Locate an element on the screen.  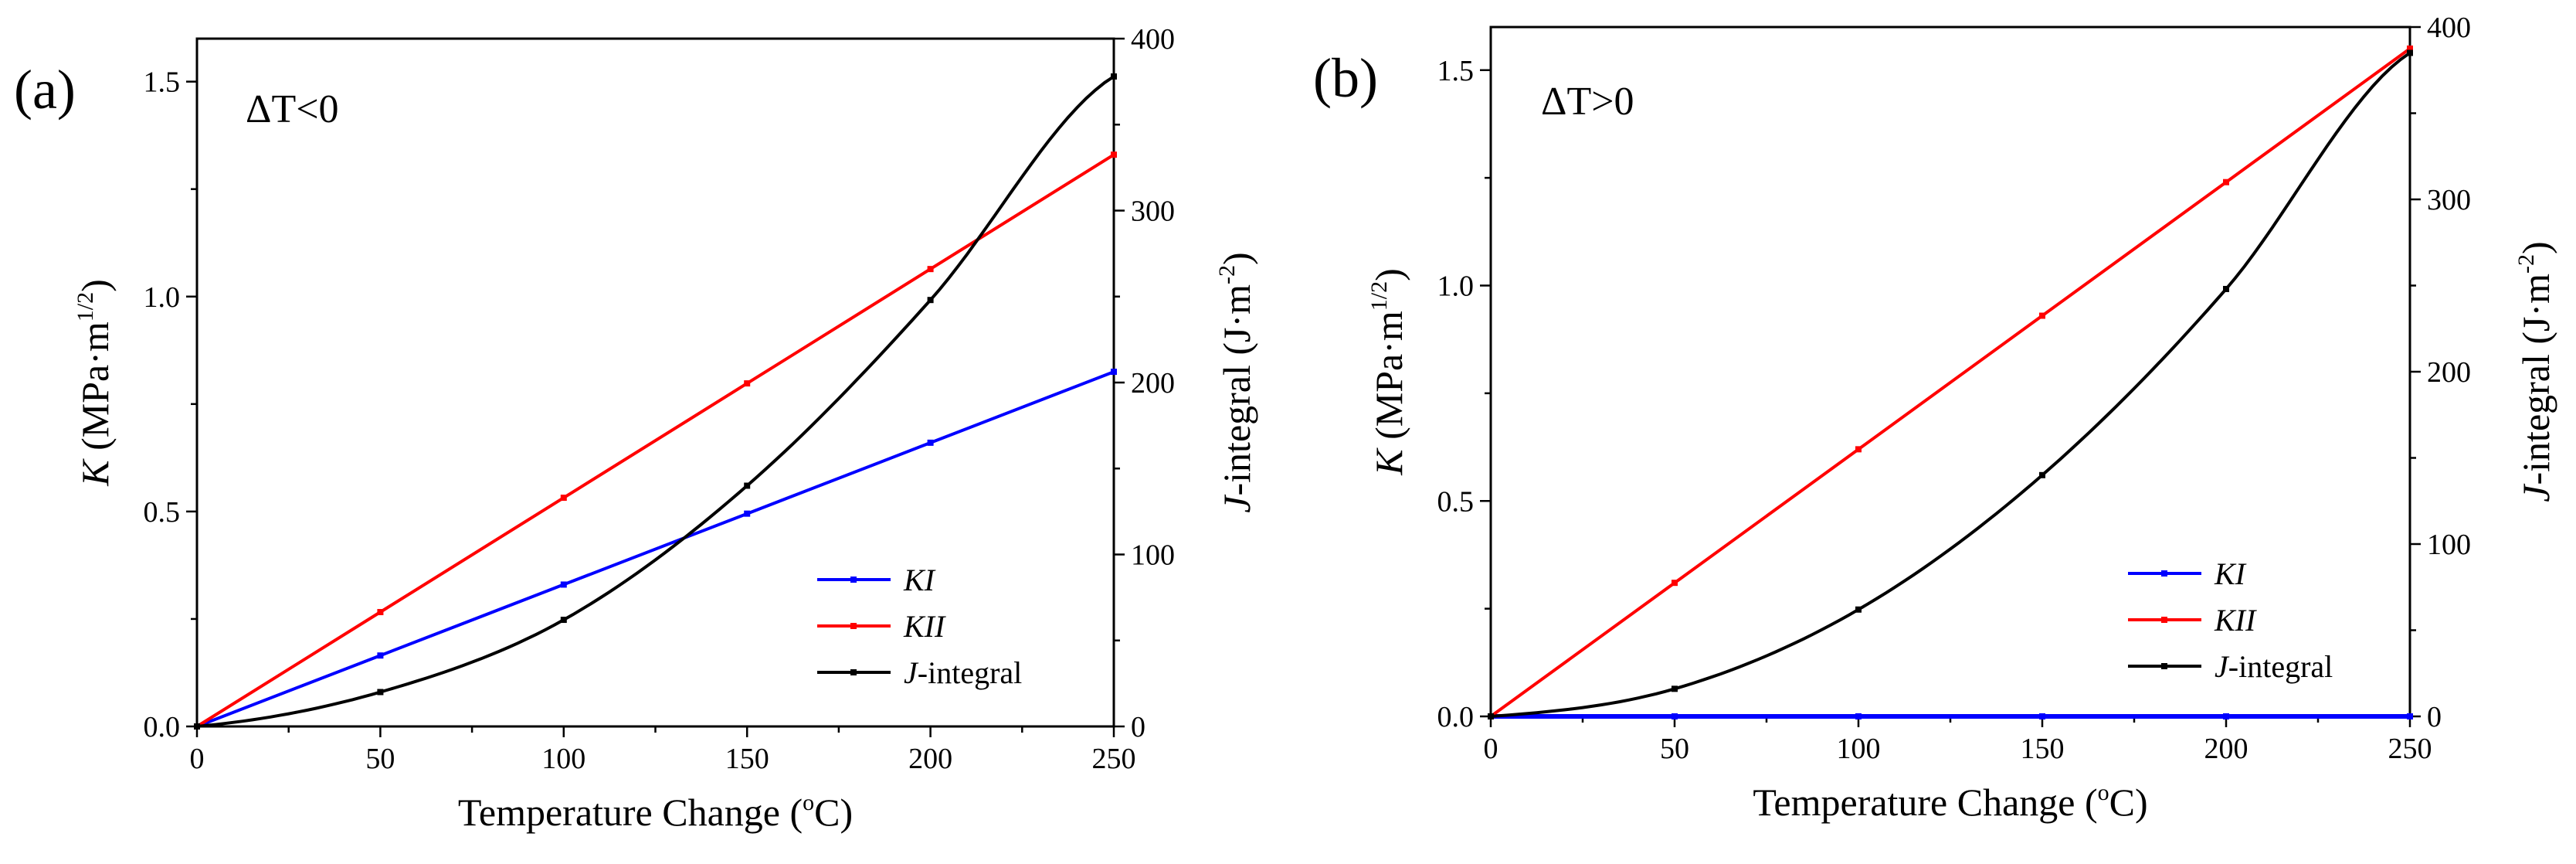
x-axis-label-text: Temperature Change ( is located at coordinates (1925, 802).